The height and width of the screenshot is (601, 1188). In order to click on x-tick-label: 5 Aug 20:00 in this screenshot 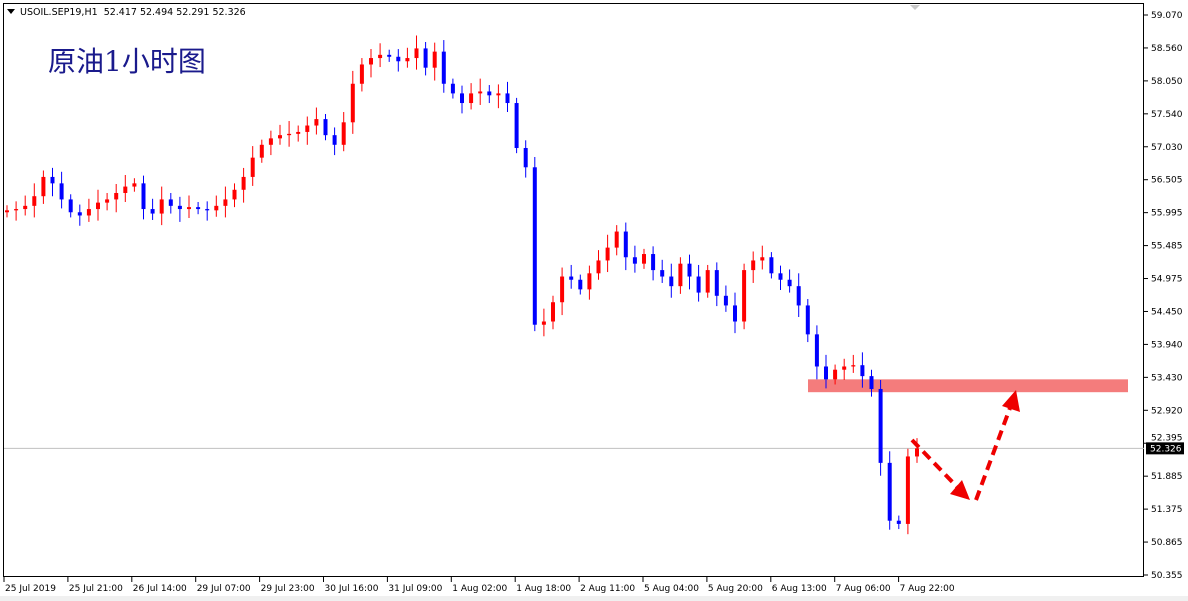, I will do `click(735, 589)`.